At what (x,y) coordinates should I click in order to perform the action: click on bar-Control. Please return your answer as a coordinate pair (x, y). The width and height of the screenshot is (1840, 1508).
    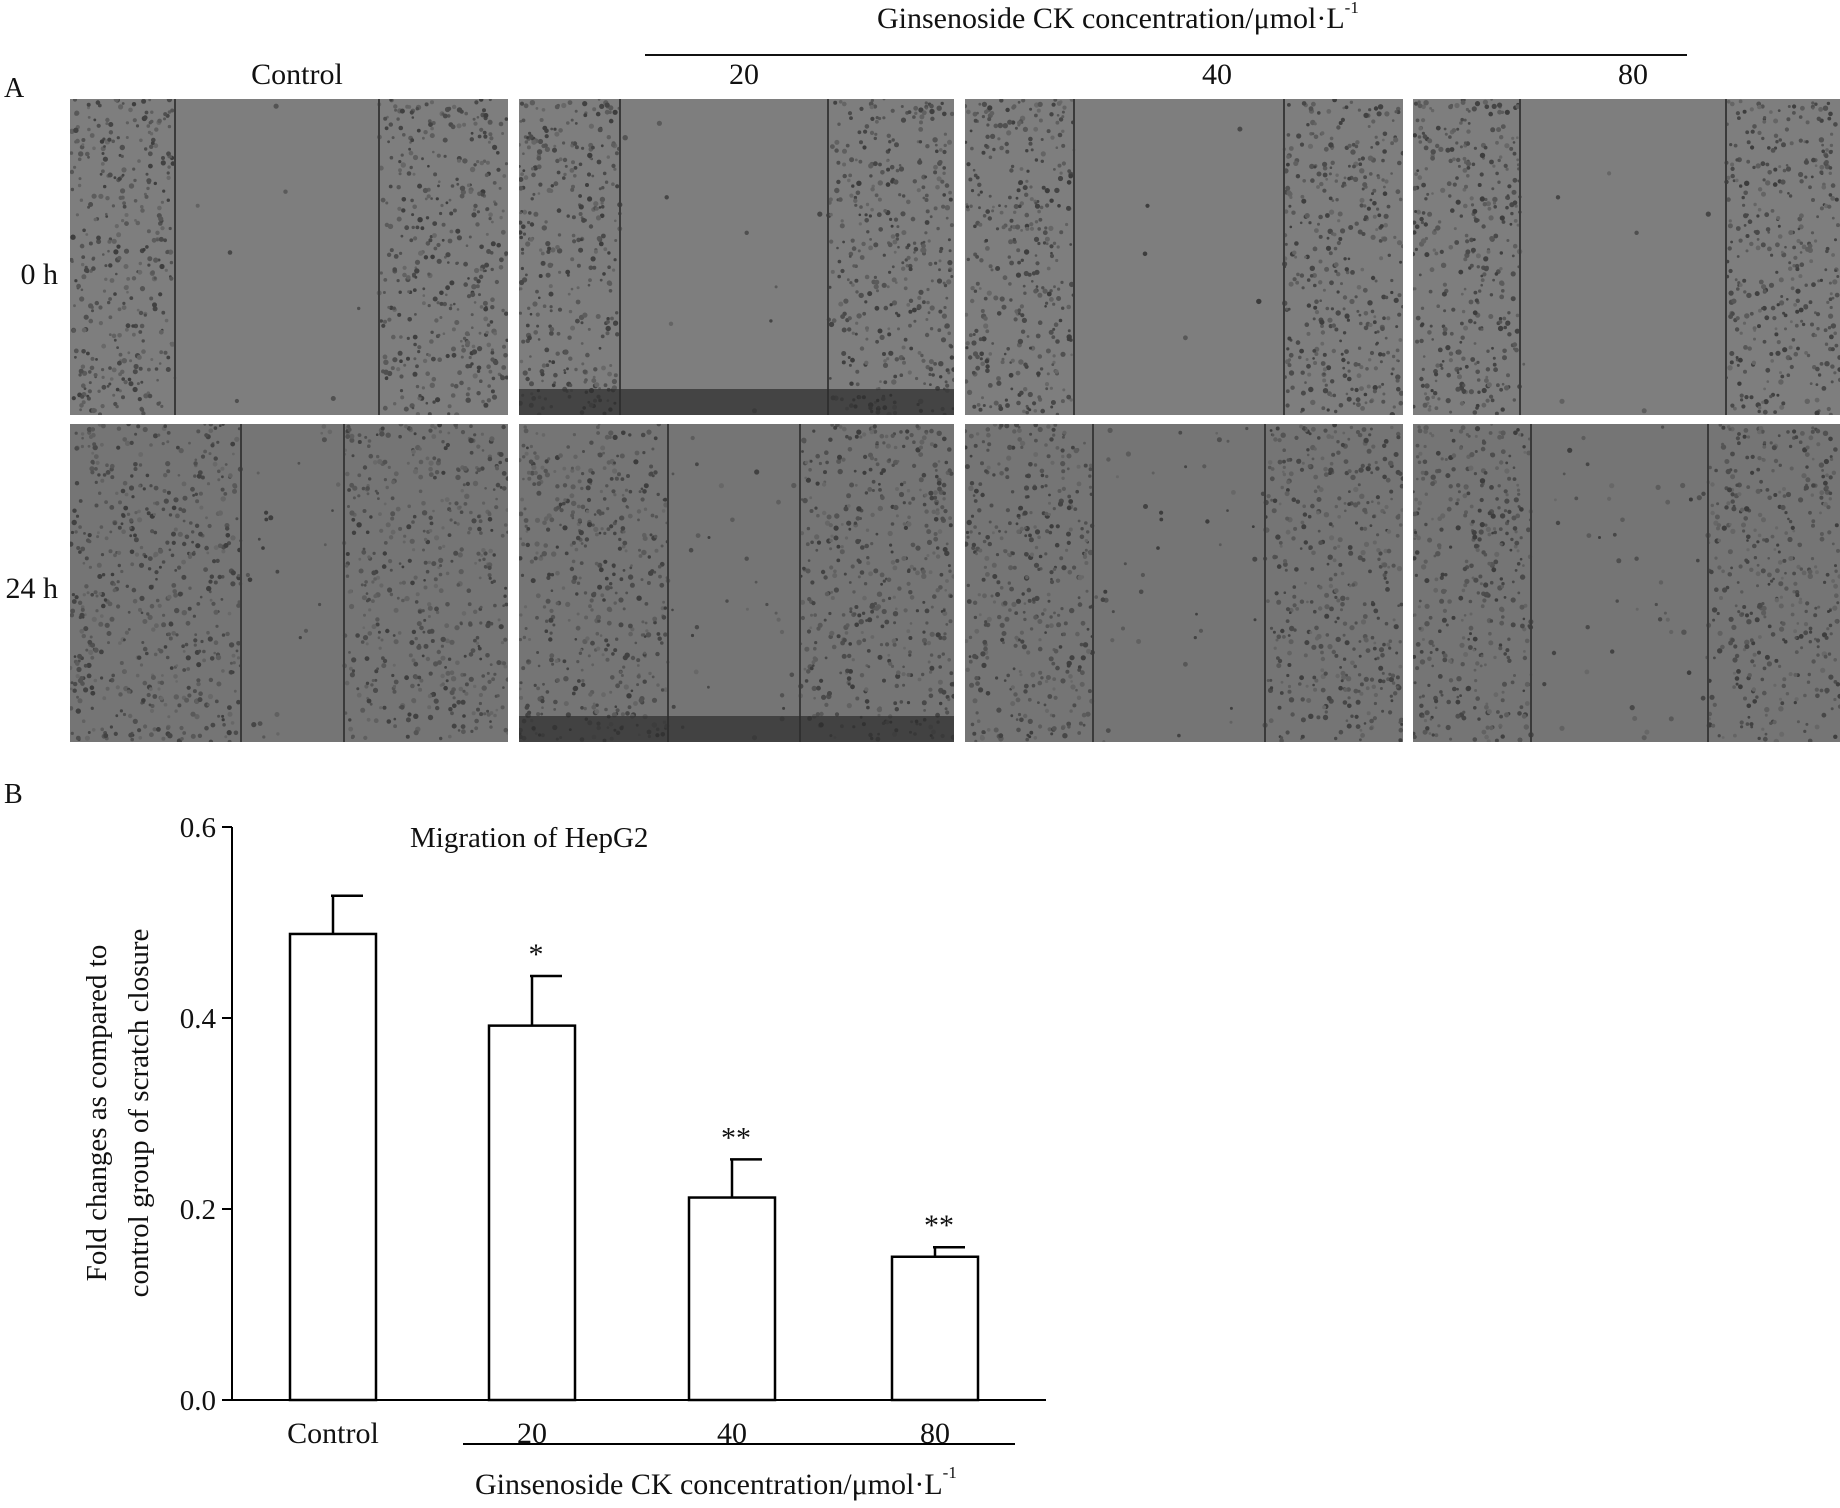
    Looking at the image, I should click on (333, 1167).